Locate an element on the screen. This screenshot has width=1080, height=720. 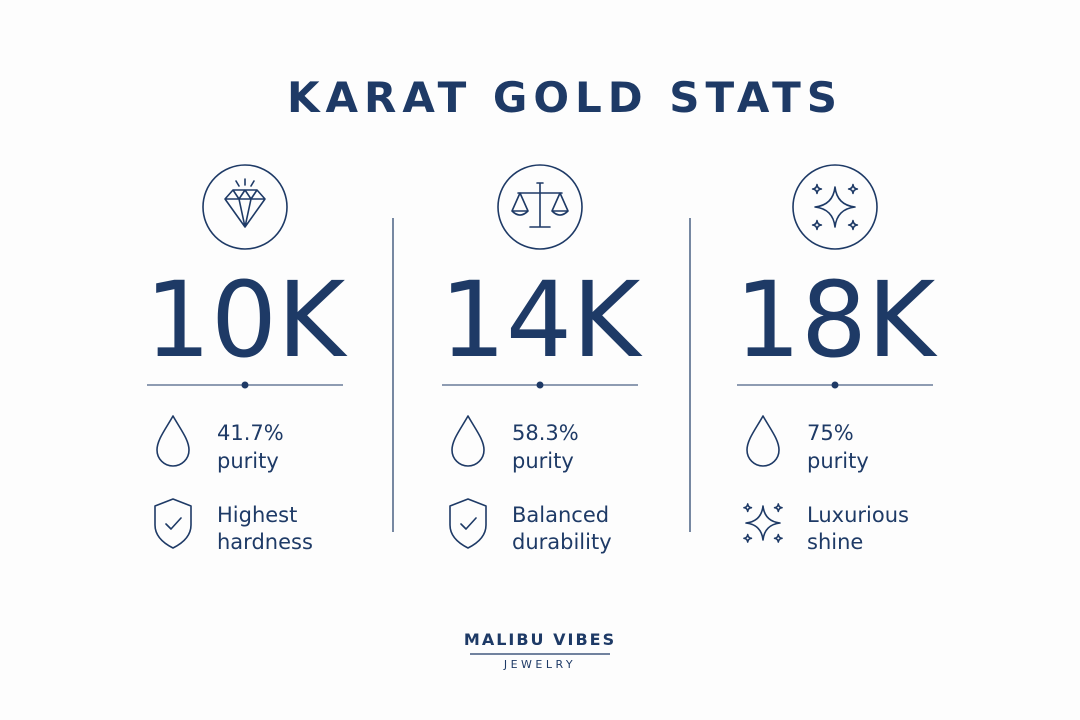
purity-line: 58.3% is located at coordinates (545, 433).